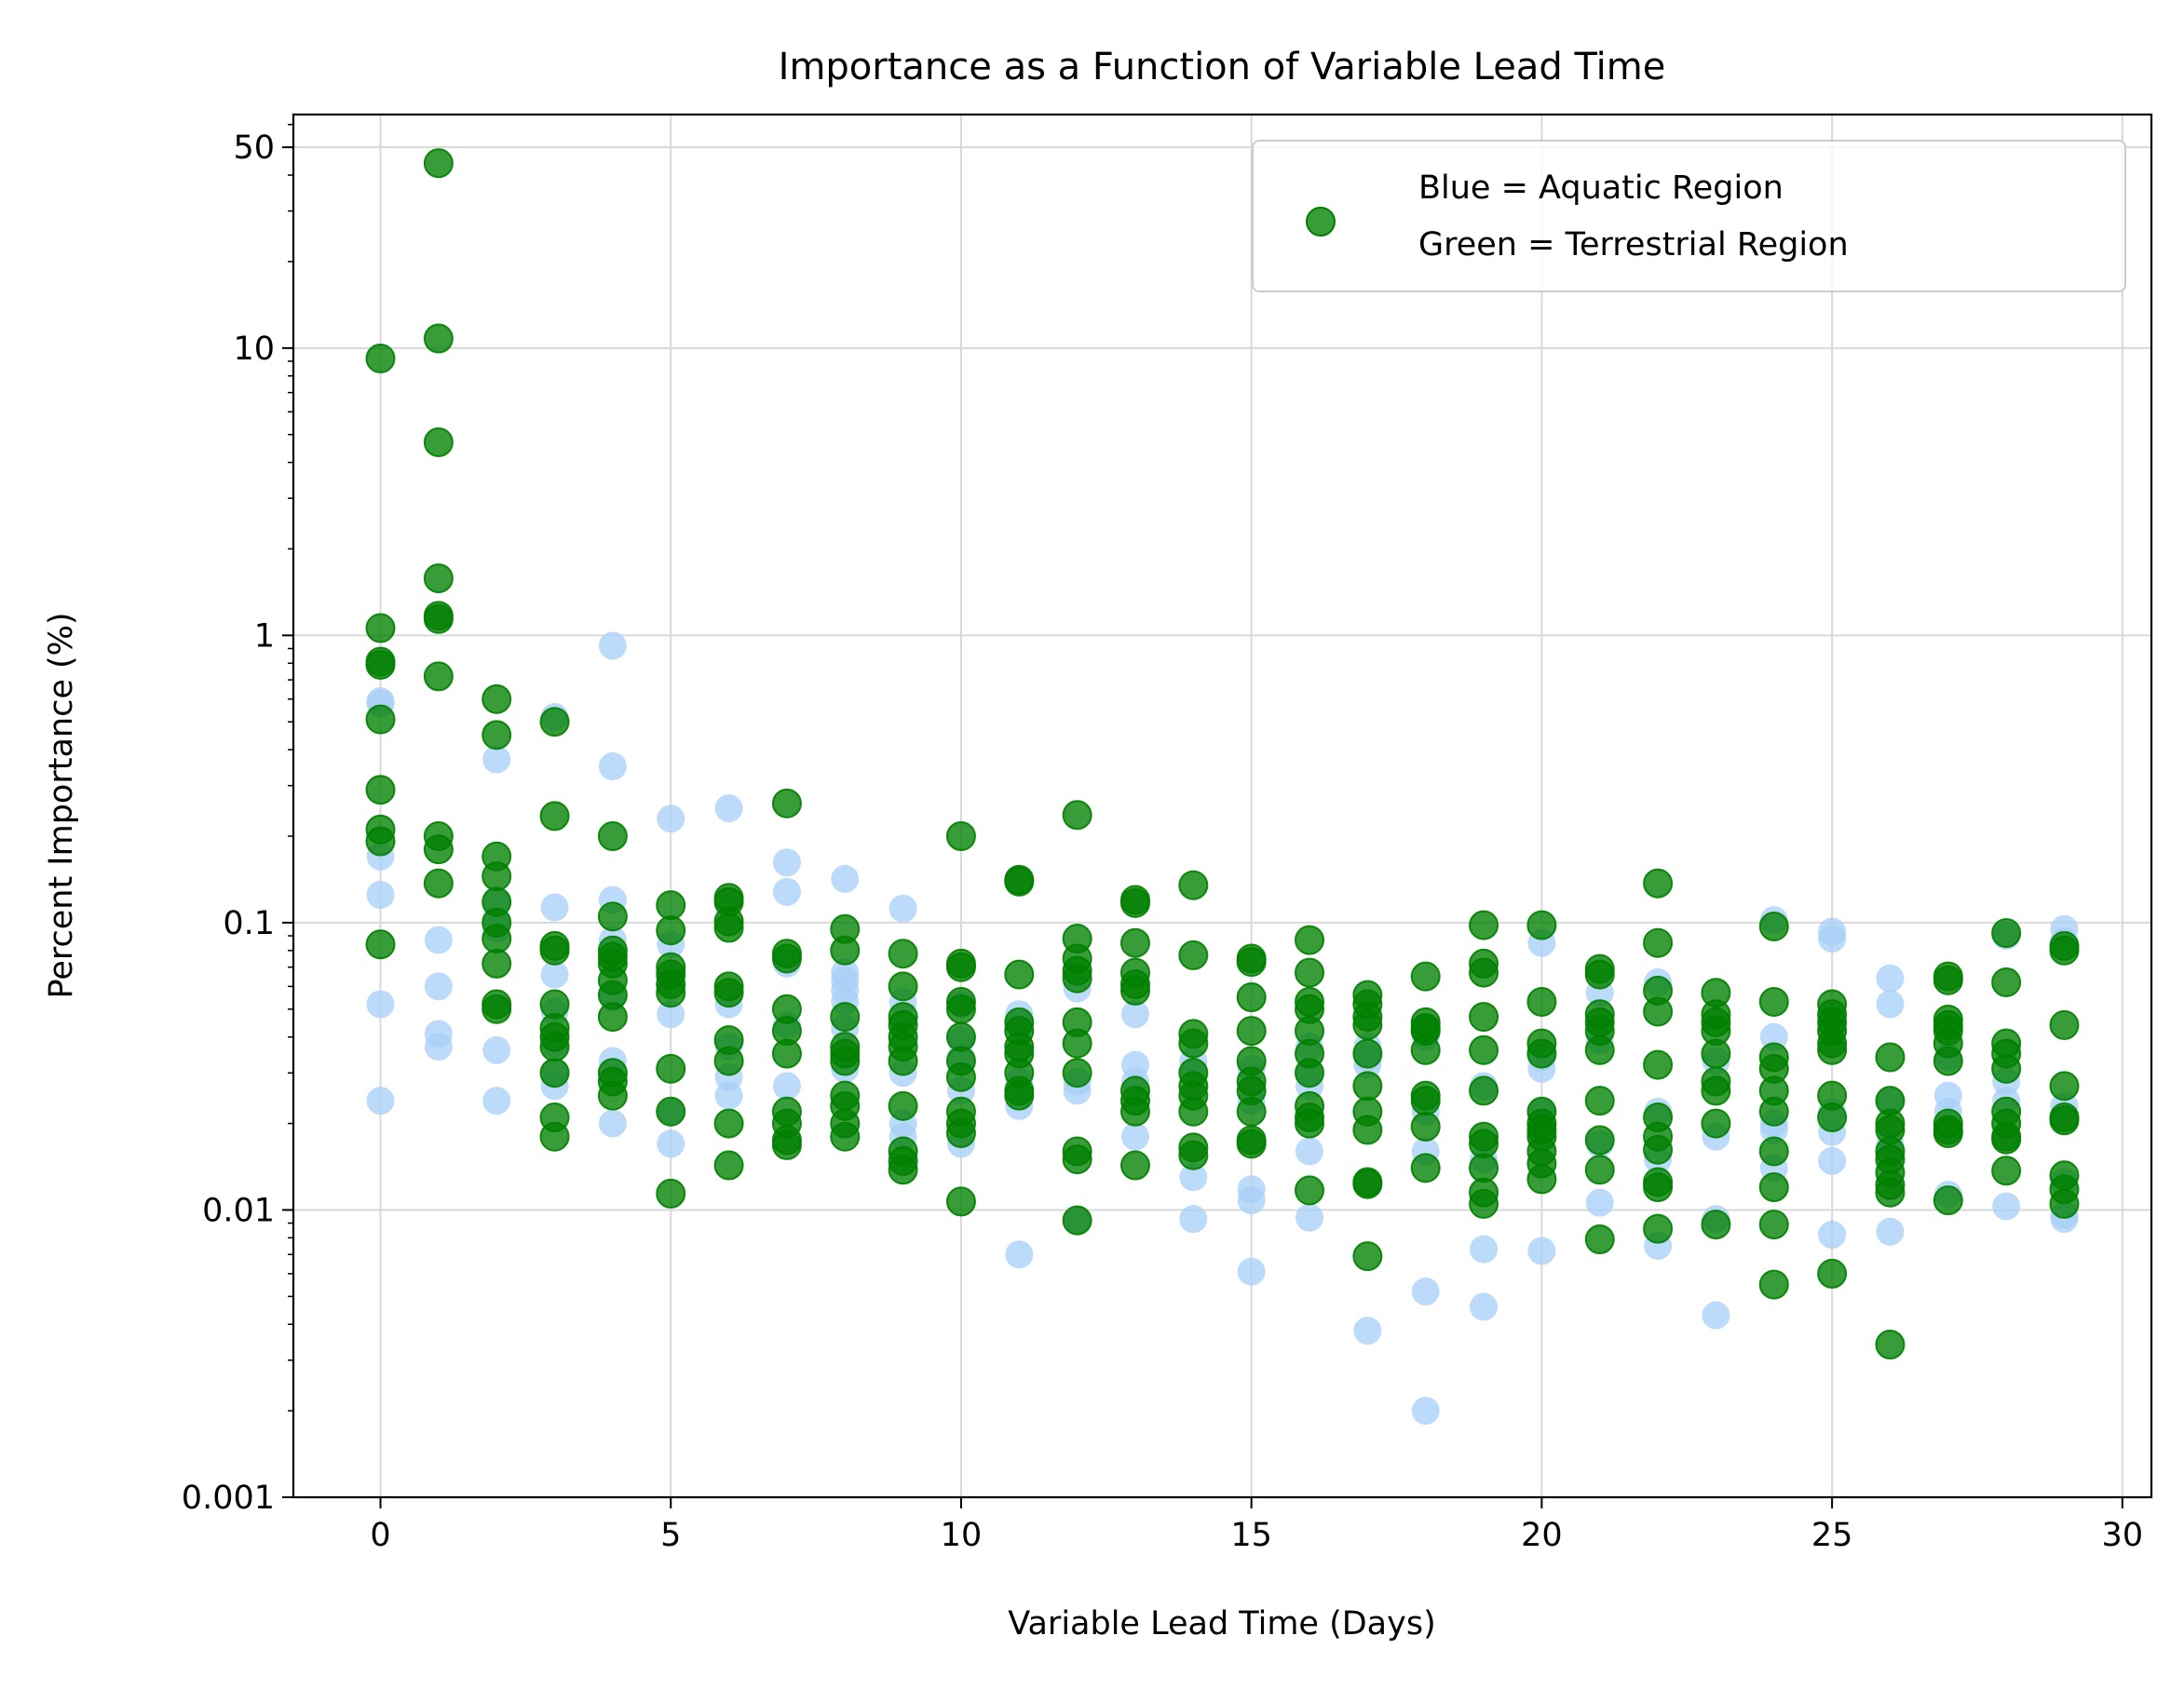 This screenshot has width=2184, height=1690. Describe the element at coordinates (237, 820) in the screenshot. I see `y-axis-ticks: 0.001 0.01 0.1 1 10 50` at that location.